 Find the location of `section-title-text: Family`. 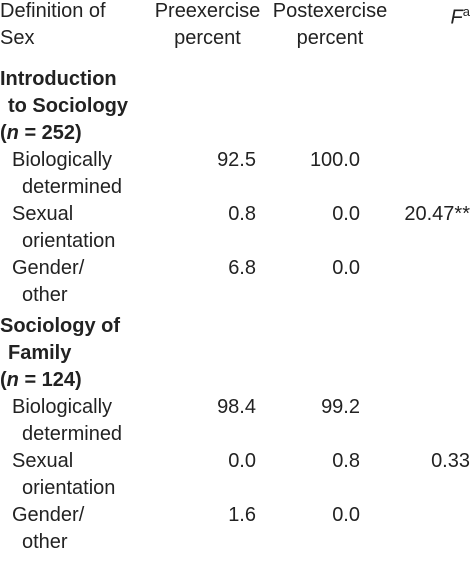

section-title-text: Family is located at coordinates (40, 353).